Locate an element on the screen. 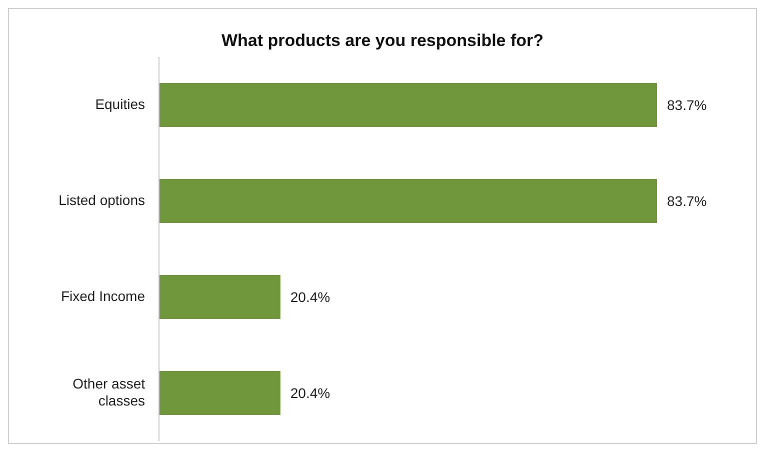  chart-title: What products are you responsible for? is located at coordinates (382, 41).